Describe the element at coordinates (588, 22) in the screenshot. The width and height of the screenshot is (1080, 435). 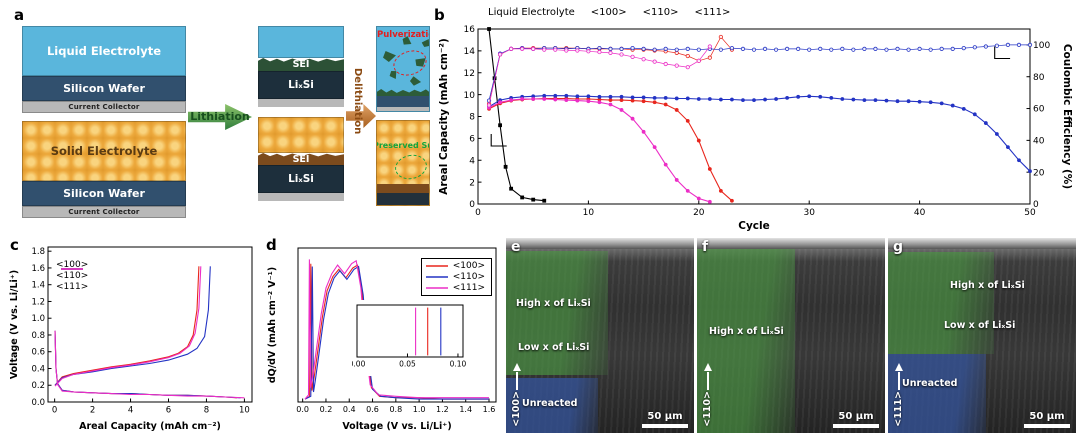
I see `legend-item: <110>` at that location.